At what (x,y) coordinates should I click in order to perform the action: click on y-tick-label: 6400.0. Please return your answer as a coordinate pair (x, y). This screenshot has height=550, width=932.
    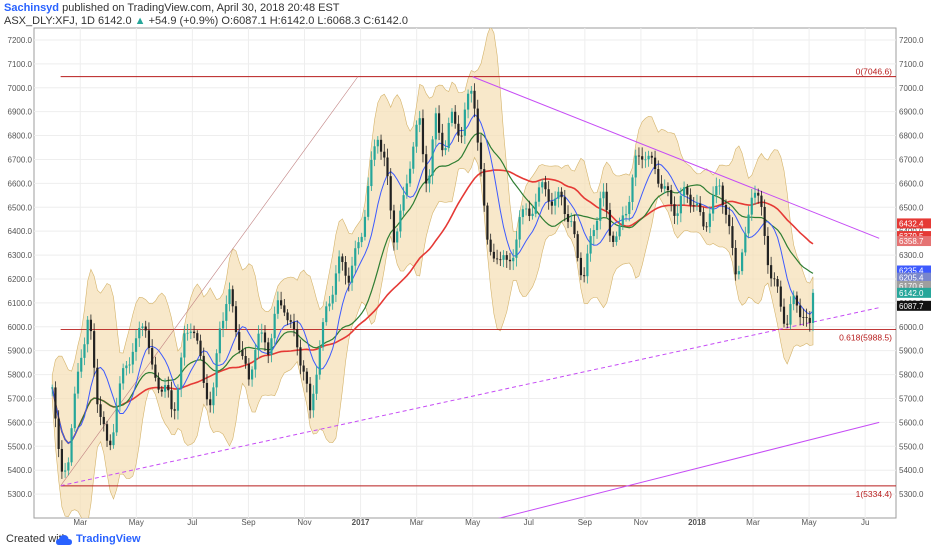
    Looking at the image, I should click on (20, 231).